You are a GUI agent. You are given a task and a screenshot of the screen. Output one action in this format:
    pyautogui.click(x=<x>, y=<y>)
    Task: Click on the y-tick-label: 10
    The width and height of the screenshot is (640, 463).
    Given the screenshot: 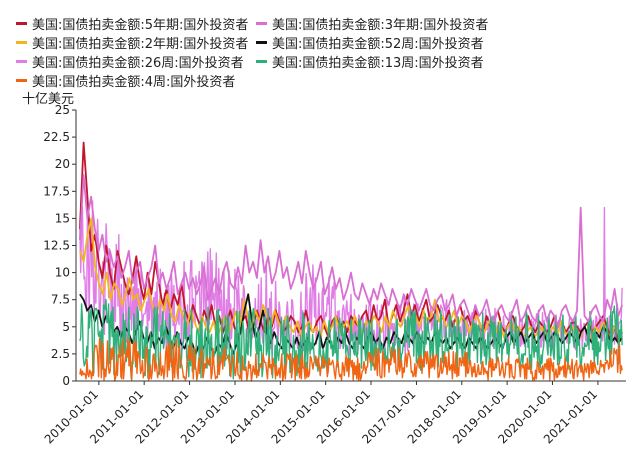 What is the action you would take?
    pyautogui.click(x=62, y=273)
    